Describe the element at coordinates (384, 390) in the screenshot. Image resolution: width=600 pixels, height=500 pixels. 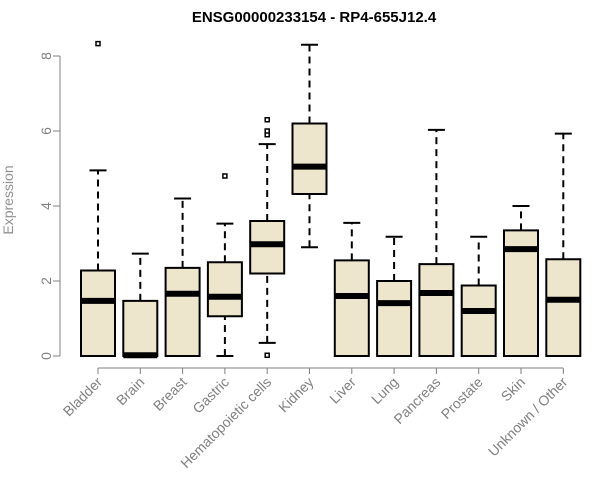
I see `x-tick-label: Lung` at that location.